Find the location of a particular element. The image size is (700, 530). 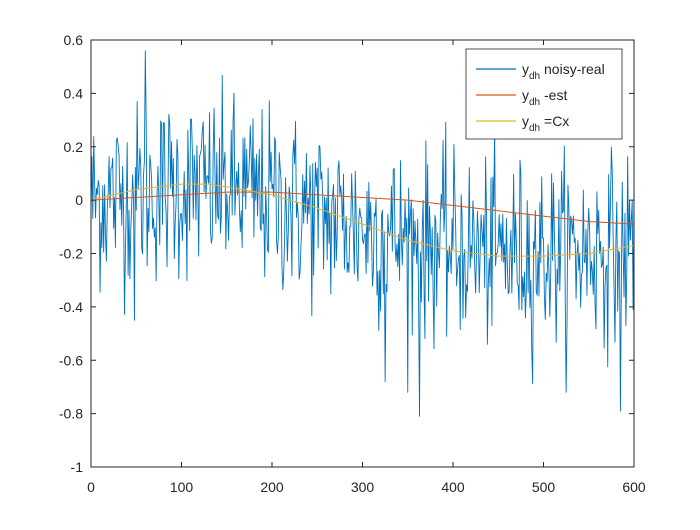

y-tick-label: -0.6 is located at coordinates (71, 360).